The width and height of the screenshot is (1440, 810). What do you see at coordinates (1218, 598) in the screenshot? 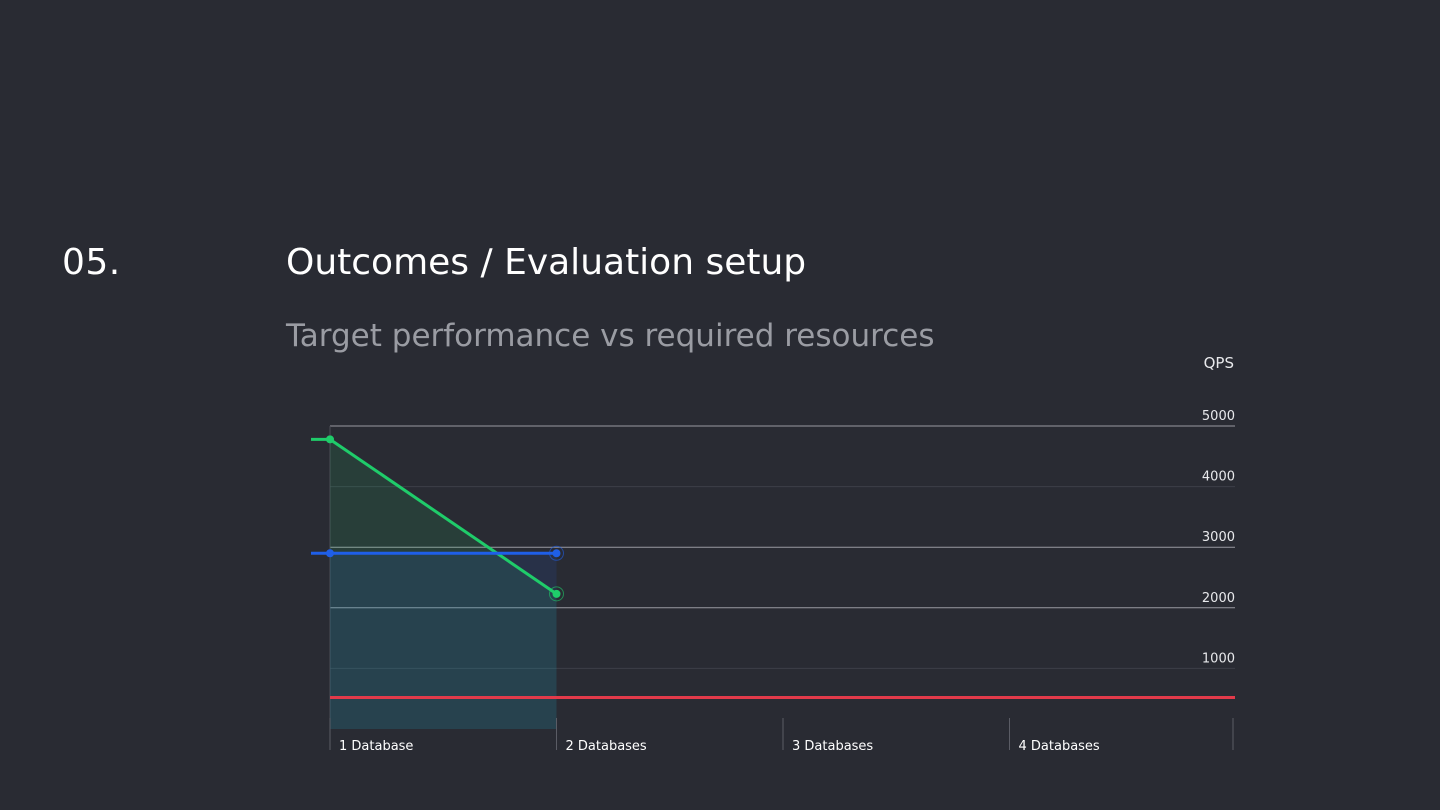
I see `y-tick-label: 2000` at bounding box center [1218, 598].